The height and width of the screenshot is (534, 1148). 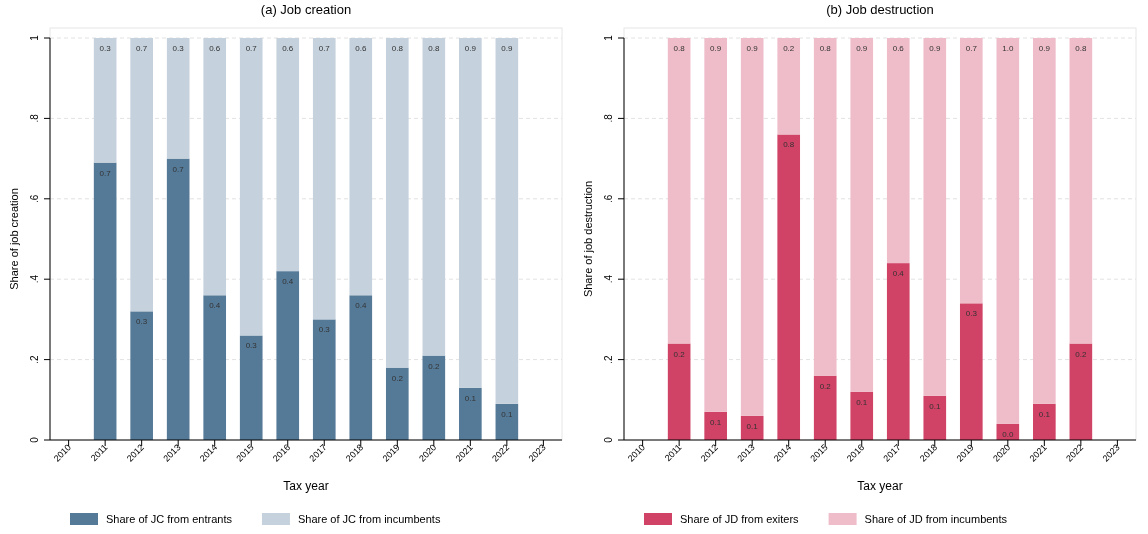 What do you see at coordinates (14, 239) in the screenshot?
I see `y-axis-title: Share of job creation` at bounding box center [14, 239].